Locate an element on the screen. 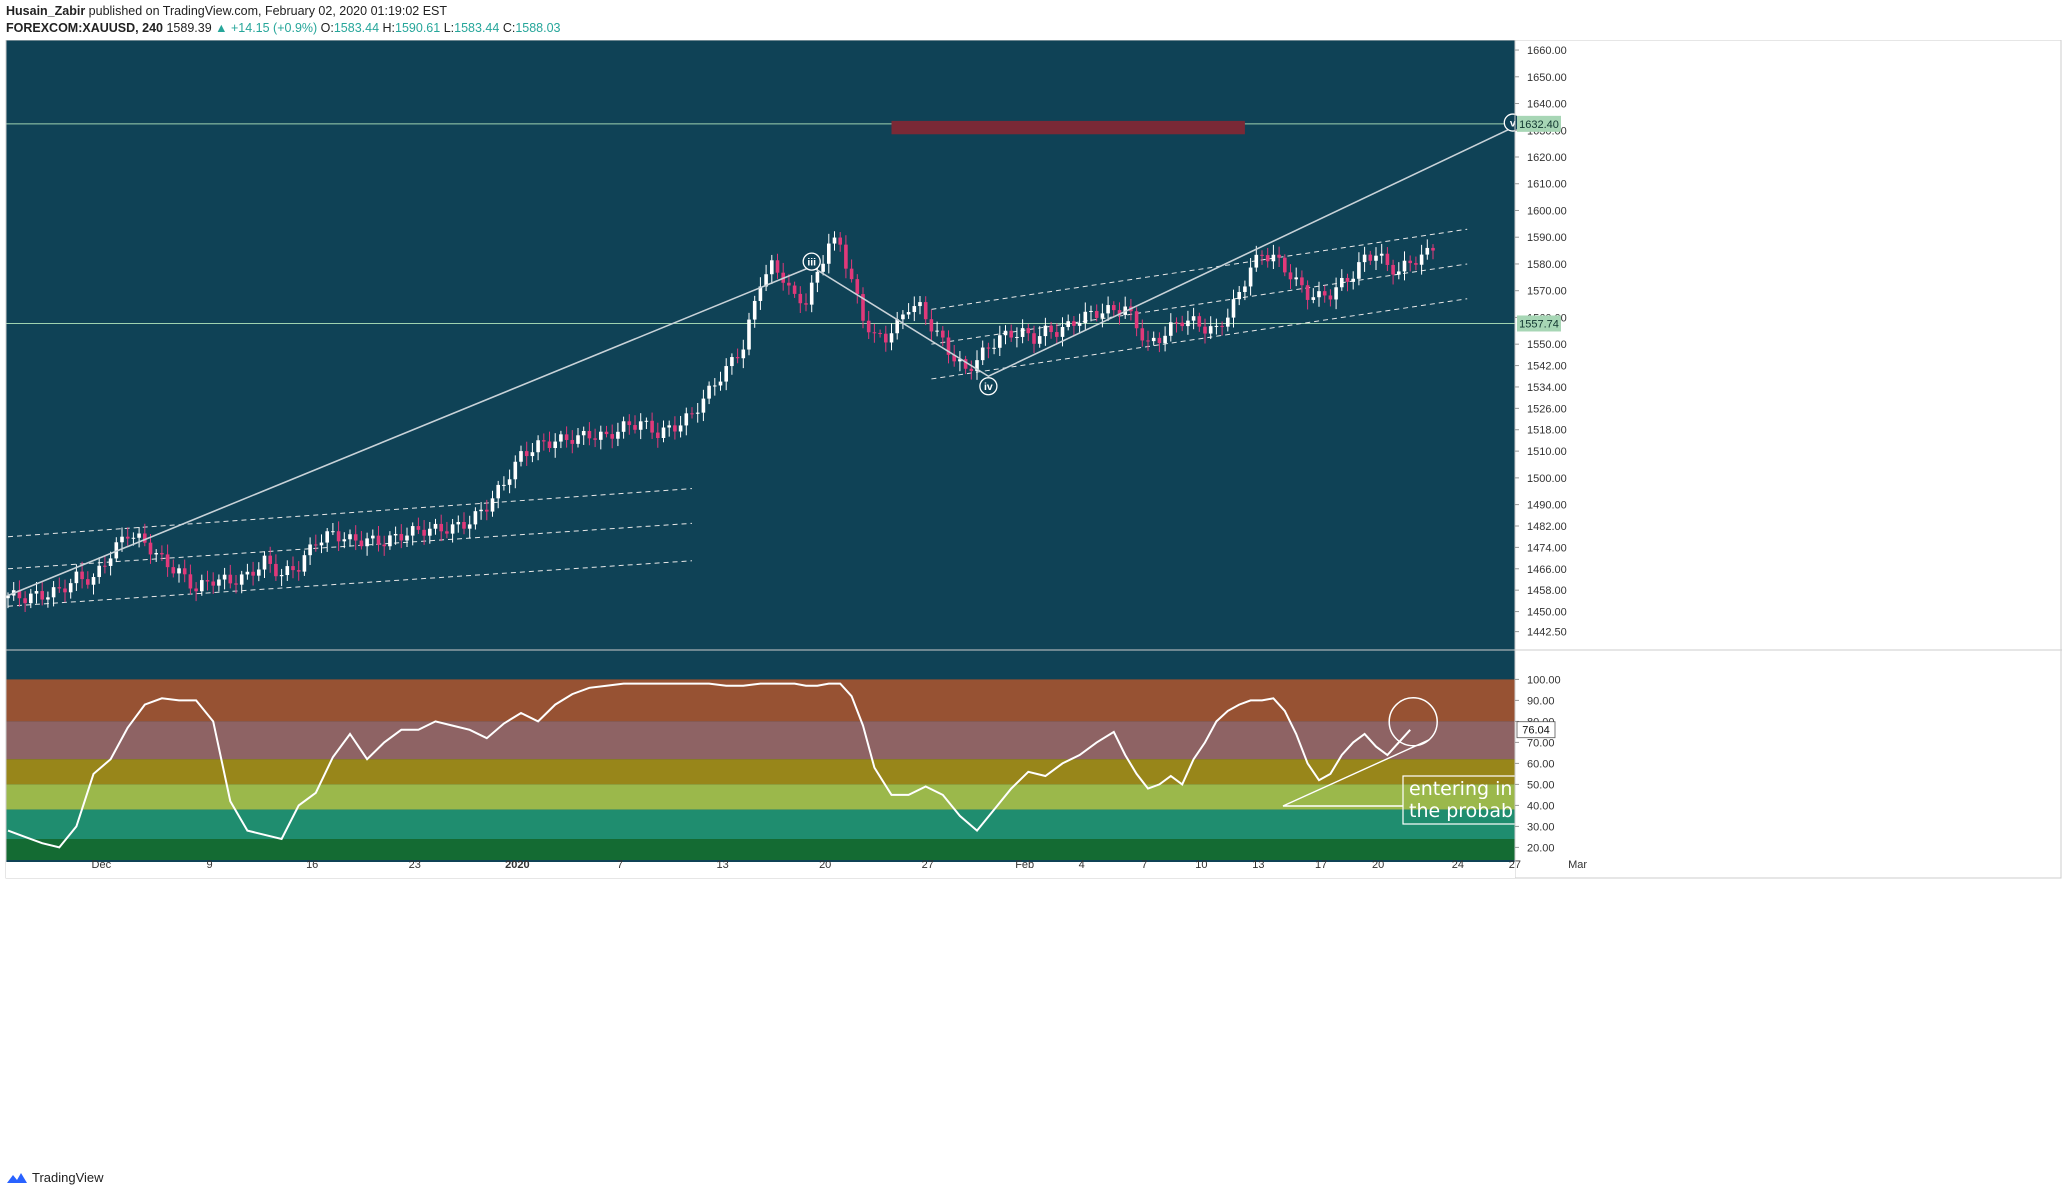  osc-tick-label: 60.00 is located at coordinates (1541, 764).